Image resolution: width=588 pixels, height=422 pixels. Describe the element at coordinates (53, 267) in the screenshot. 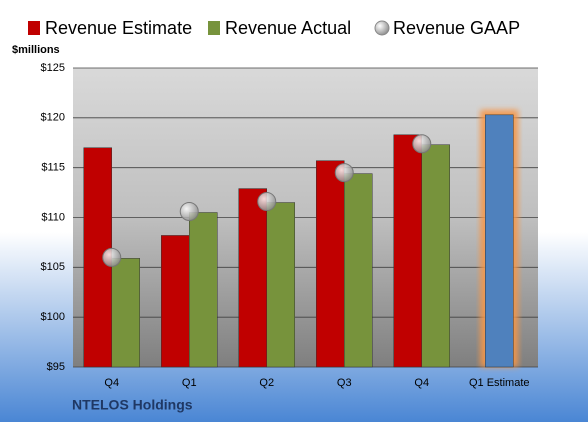

I see `y-tick-label: $105` at that location.